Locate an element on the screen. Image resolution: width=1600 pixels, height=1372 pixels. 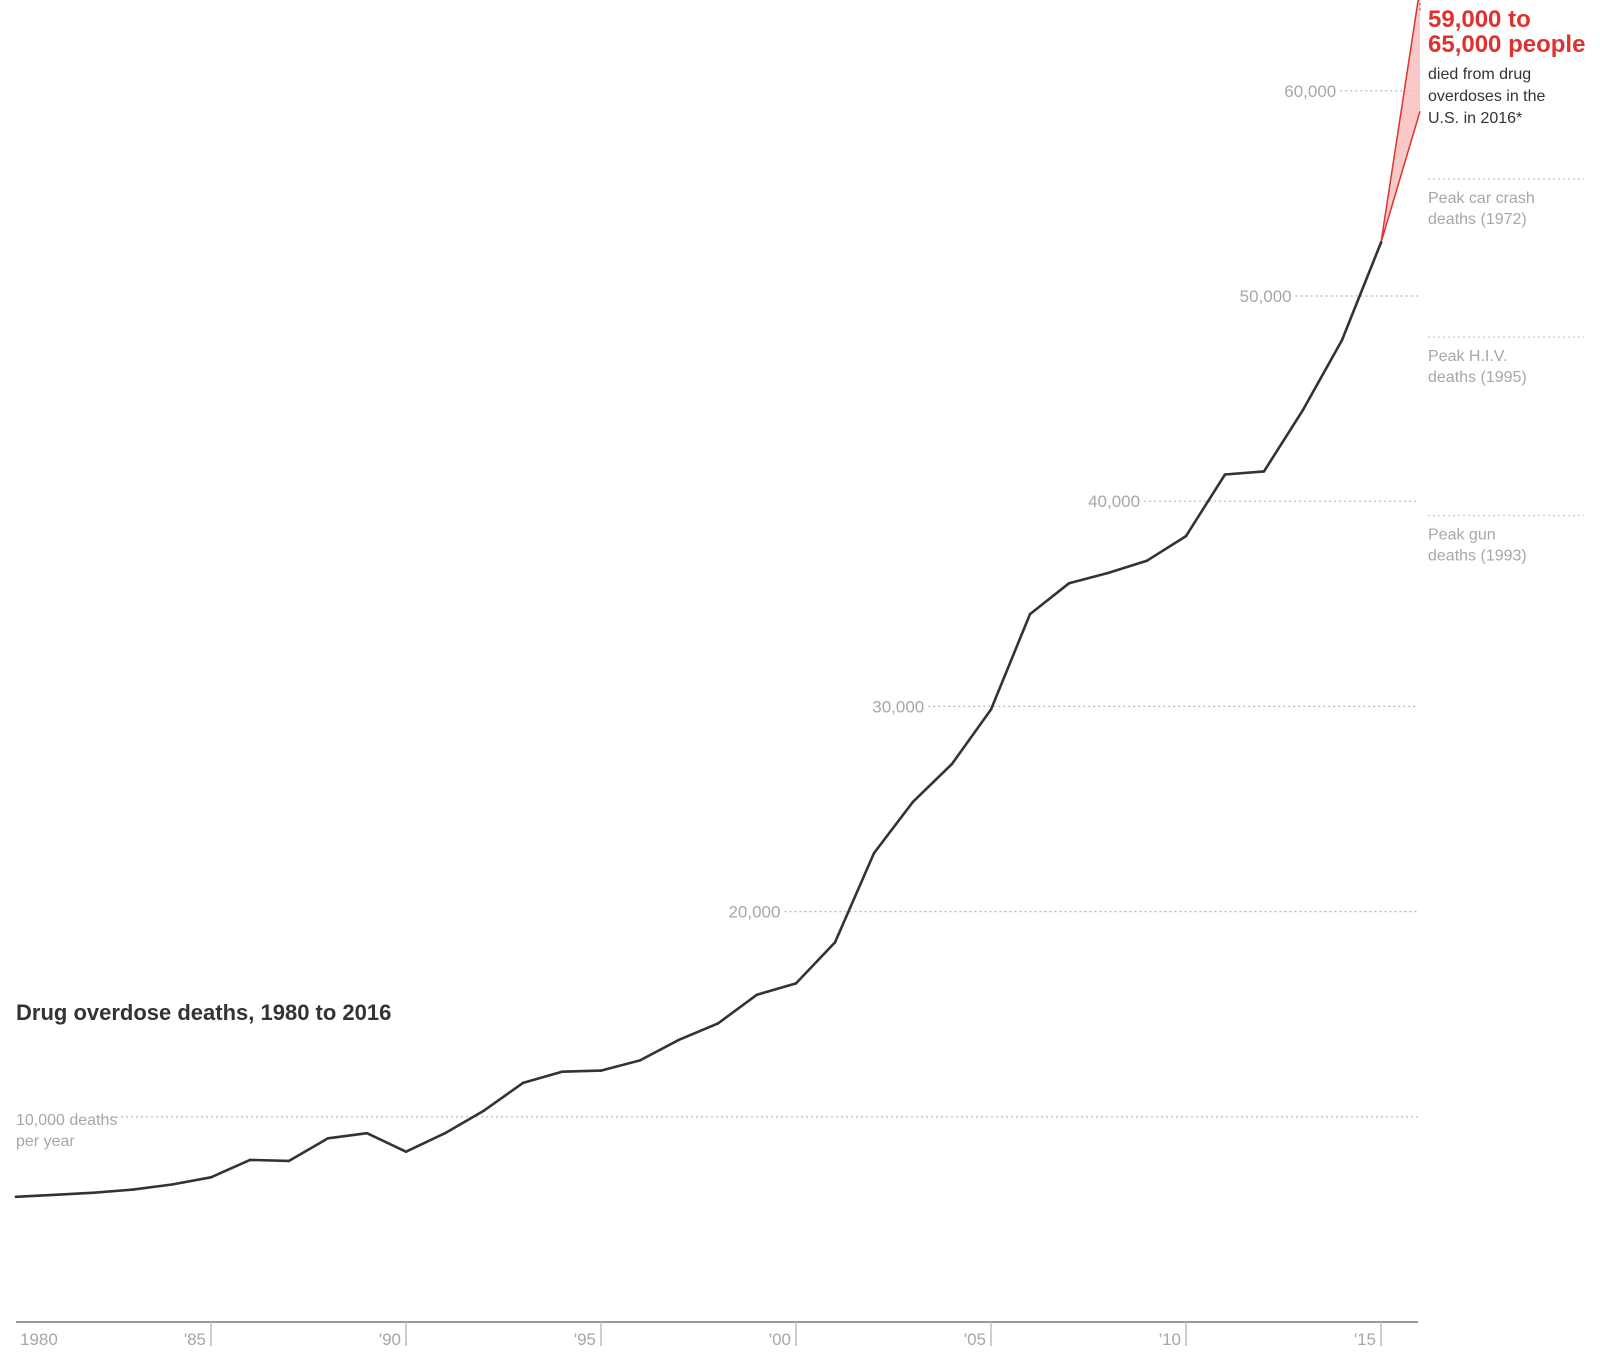
x-tick-label: '10 is located at coordinates (1170, 1339).